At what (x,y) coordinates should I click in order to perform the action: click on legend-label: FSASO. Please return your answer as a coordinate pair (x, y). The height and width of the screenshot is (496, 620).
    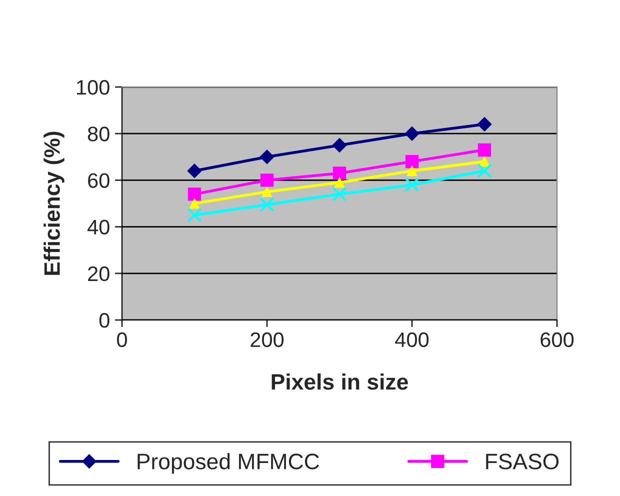
    Looking at the image, I should click on (522, 462).